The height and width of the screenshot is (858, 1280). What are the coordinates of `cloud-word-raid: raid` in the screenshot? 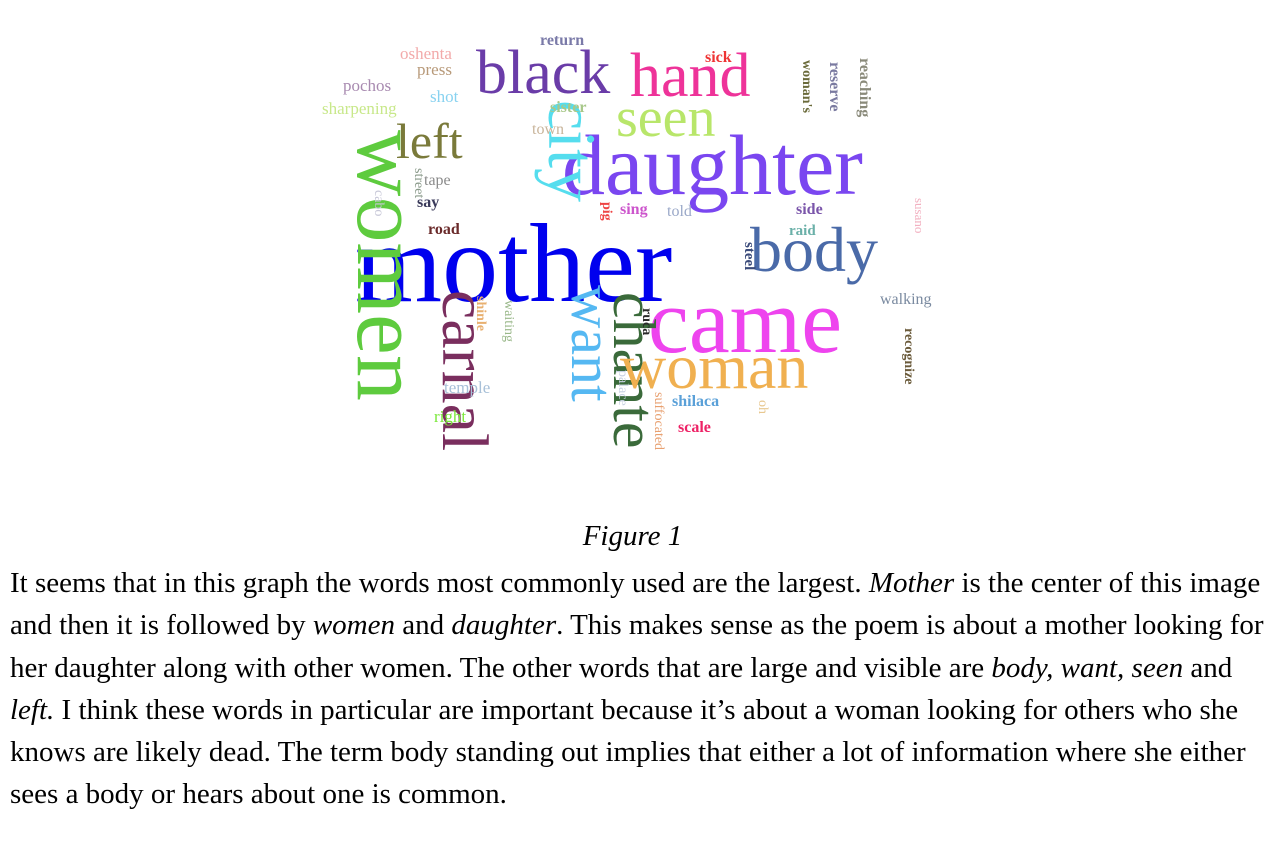 It's located at (802, 231).